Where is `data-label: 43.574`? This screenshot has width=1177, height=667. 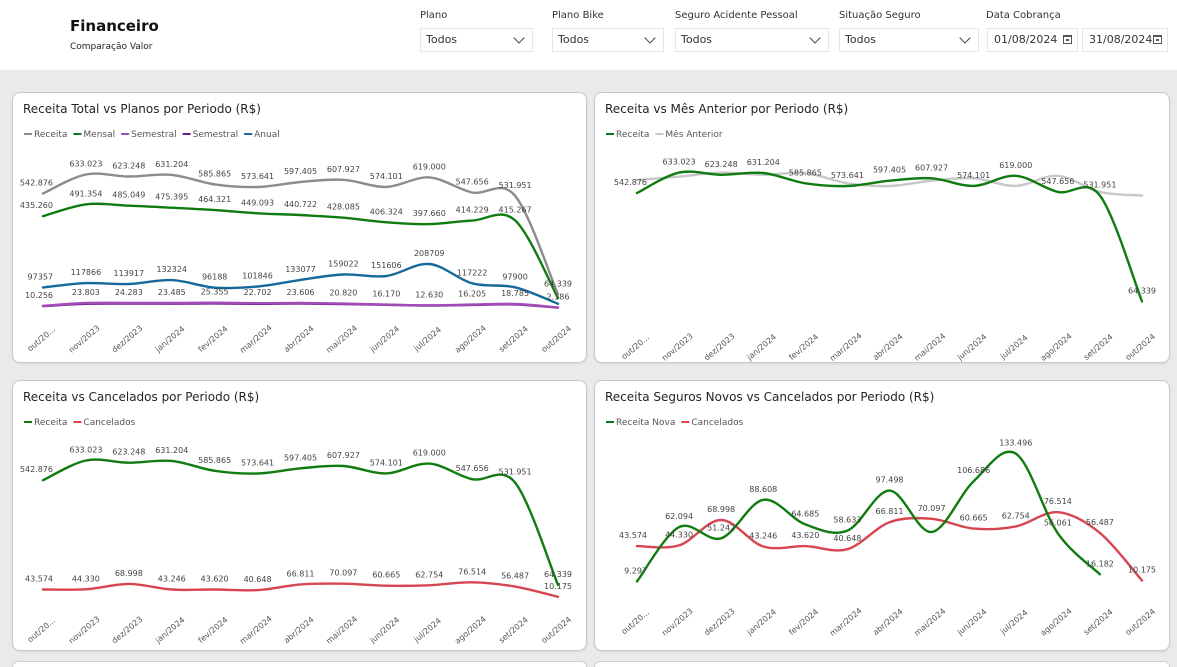 data-label: 43.574 is located at coordinates (39, 578).